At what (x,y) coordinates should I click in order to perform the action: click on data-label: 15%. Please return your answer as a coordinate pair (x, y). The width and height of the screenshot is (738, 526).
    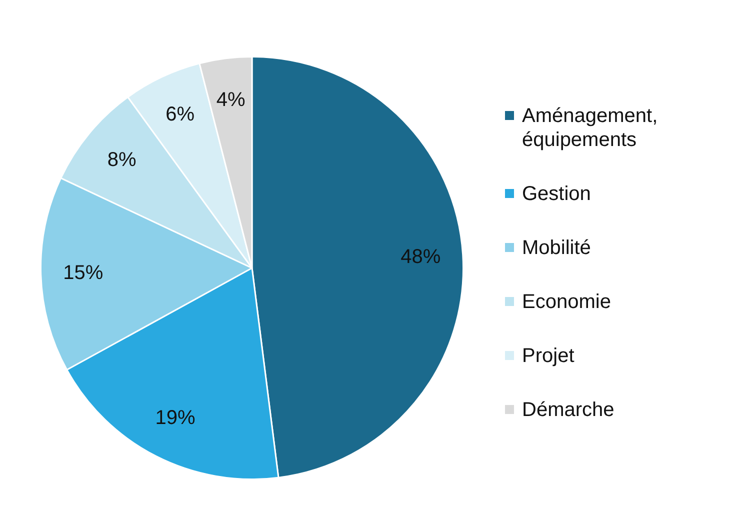
    Looking at the image, I should click on (83, 273).